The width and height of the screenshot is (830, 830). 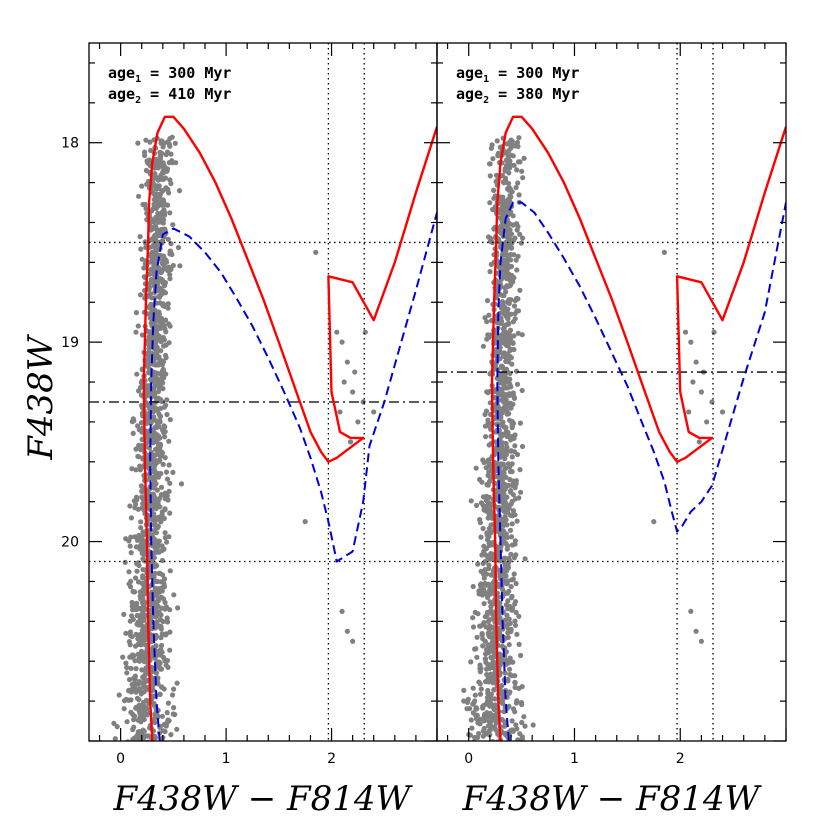 I want to click on annotation-subscript: 1, so click(x=138, y=79).